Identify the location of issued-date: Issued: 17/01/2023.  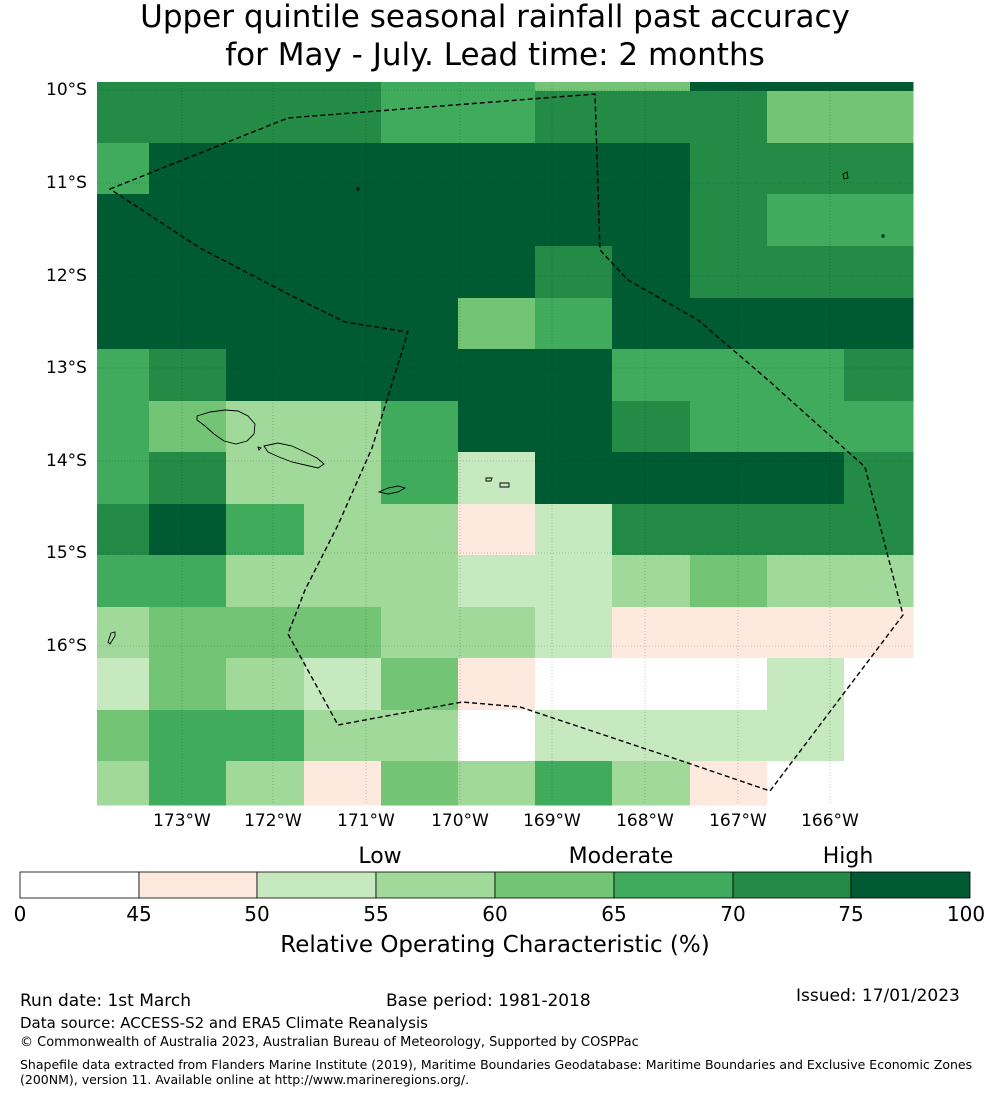
(878, 996).